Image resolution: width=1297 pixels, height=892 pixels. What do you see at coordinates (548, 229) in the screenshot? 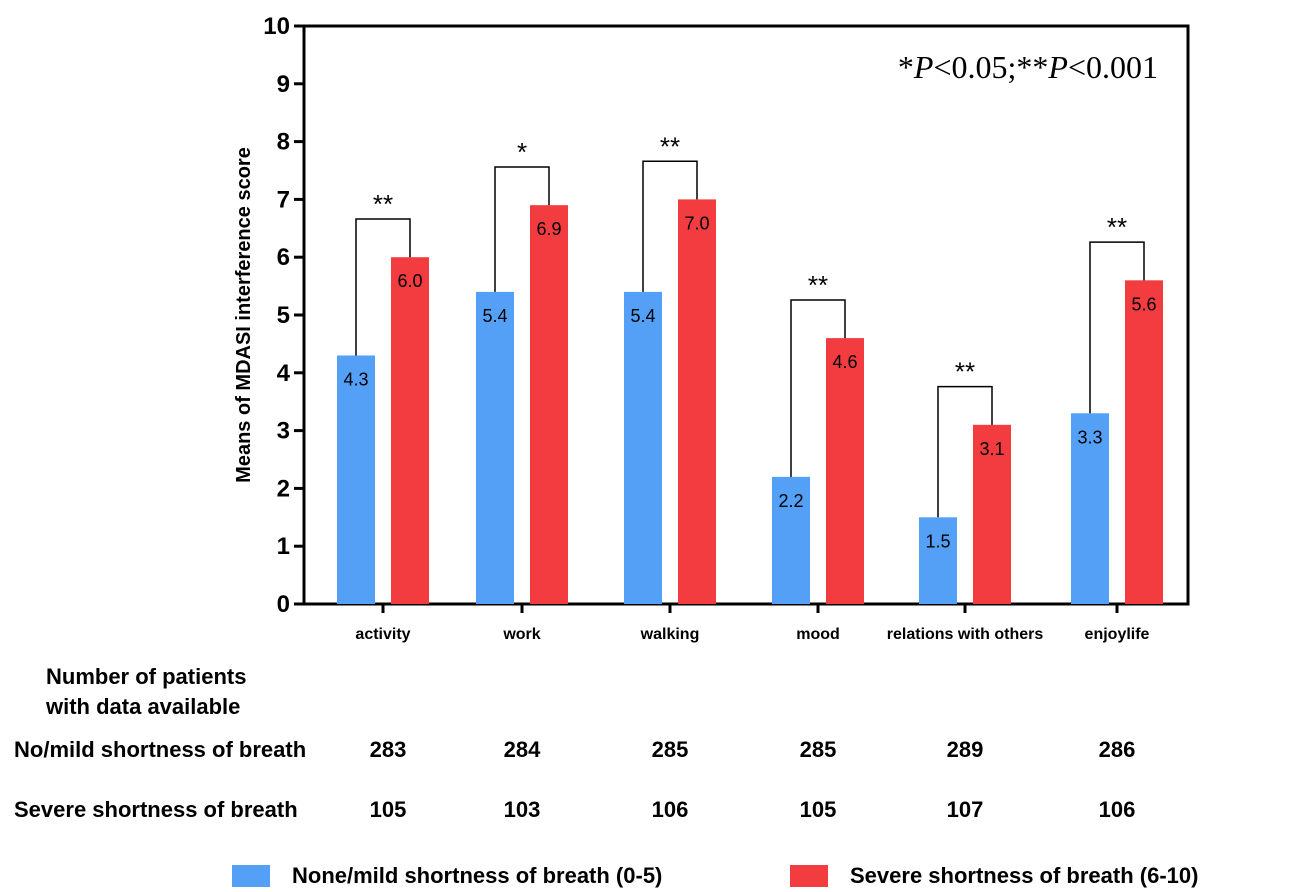
I see `bar-value-label: 6.9` at bounding box center [548, 229].